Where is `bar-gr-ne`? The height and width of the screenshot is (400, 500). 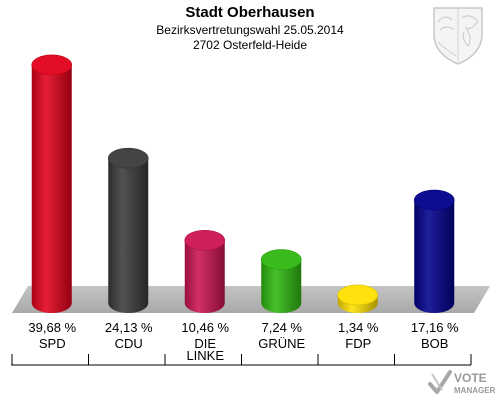 bar-gr-ne is located at coordinates (281, 281).